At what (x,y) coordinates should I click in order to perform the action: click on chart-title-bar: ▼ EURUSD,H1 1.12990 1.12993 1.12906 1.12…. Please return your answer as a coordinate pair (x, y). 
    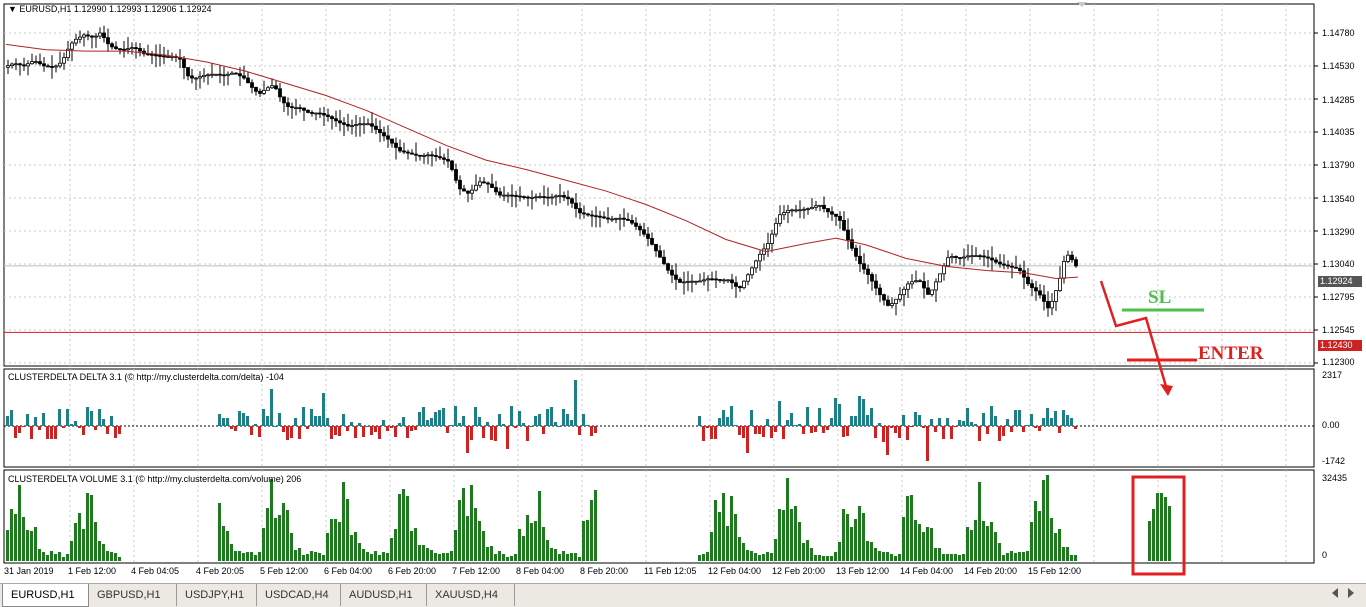
    Looking at the image, I should click on (110, 9).